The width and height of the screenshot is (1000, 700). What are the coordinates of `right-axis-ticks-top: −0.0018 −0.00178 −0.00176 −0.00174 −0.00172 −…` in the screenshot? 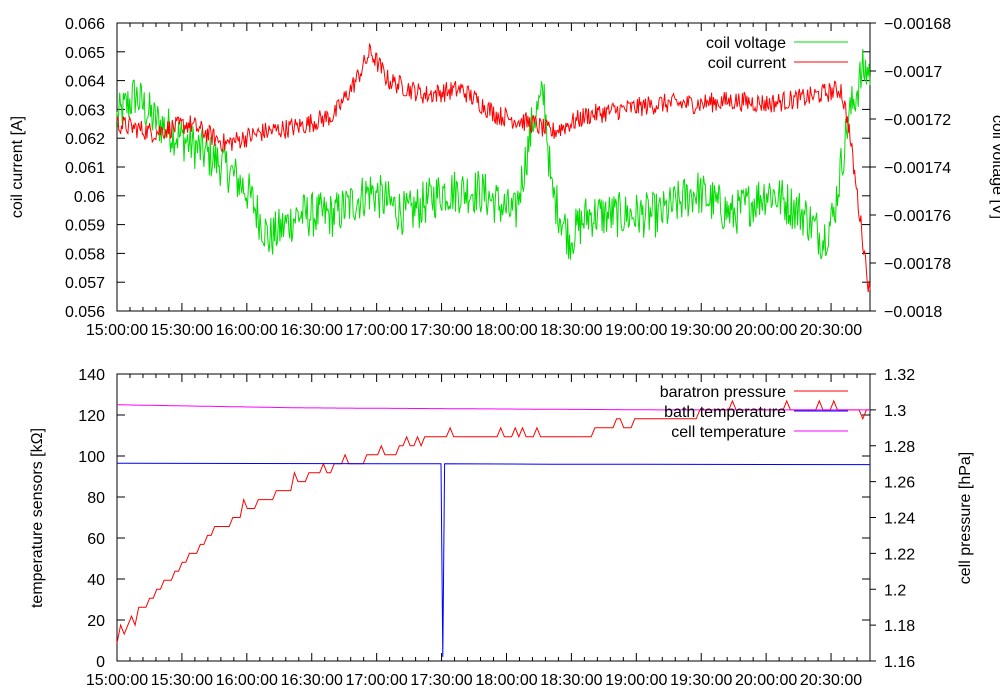 It's located at (910, 168).